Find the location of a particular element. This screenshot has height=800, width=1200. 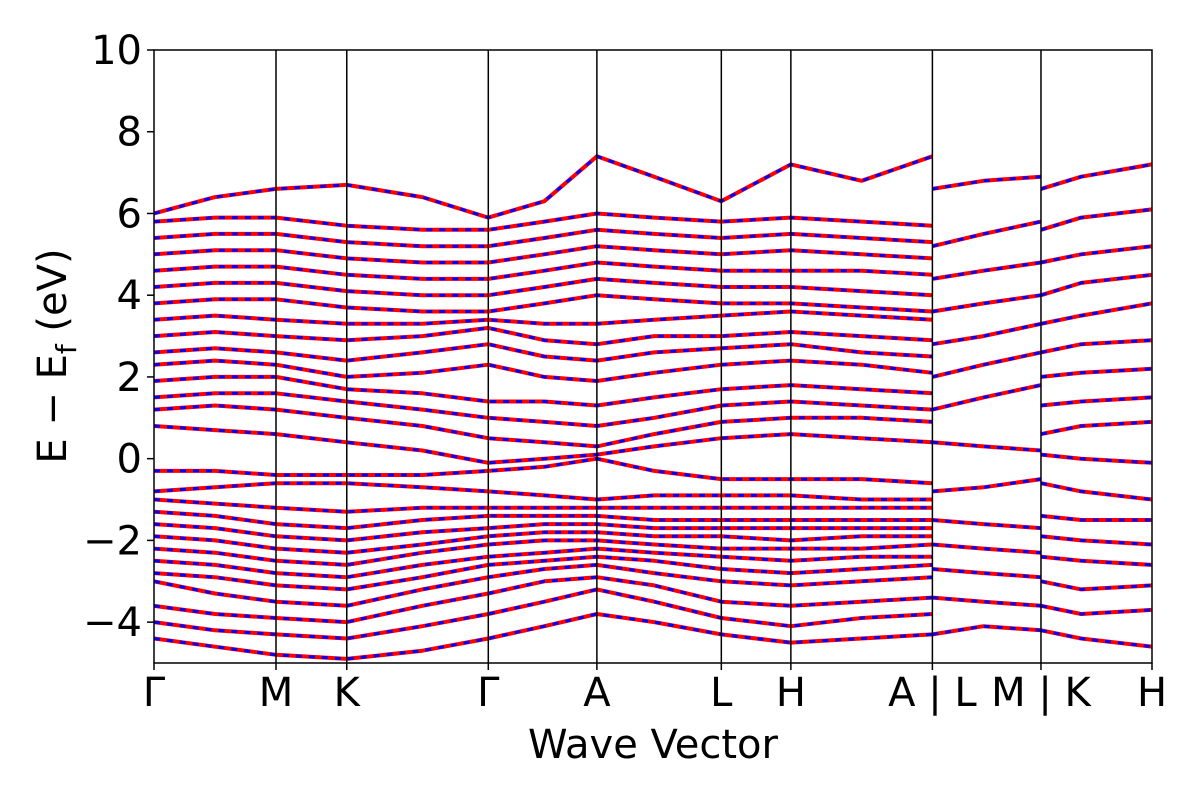

x-tick-label: K is located at coordinates (348, 693).